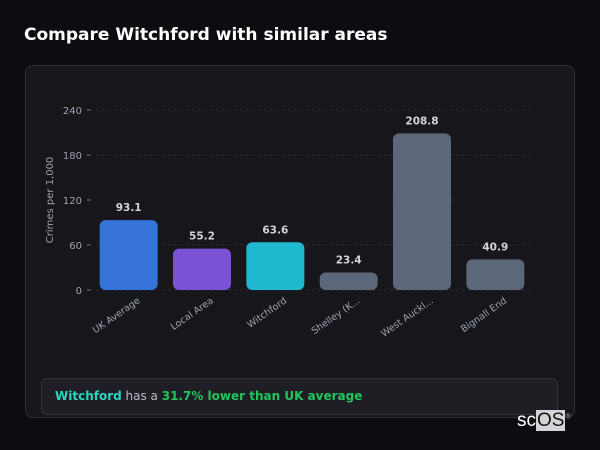  I want to click on bar-value-label: 55.2, so click(202, 237).